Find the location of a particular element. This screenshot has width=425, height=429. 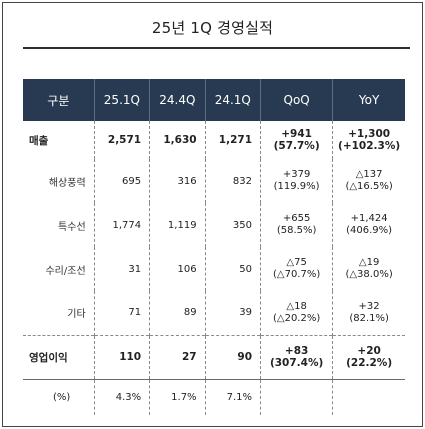

row-label: 영업이익 is located at coordinates (59, 356).